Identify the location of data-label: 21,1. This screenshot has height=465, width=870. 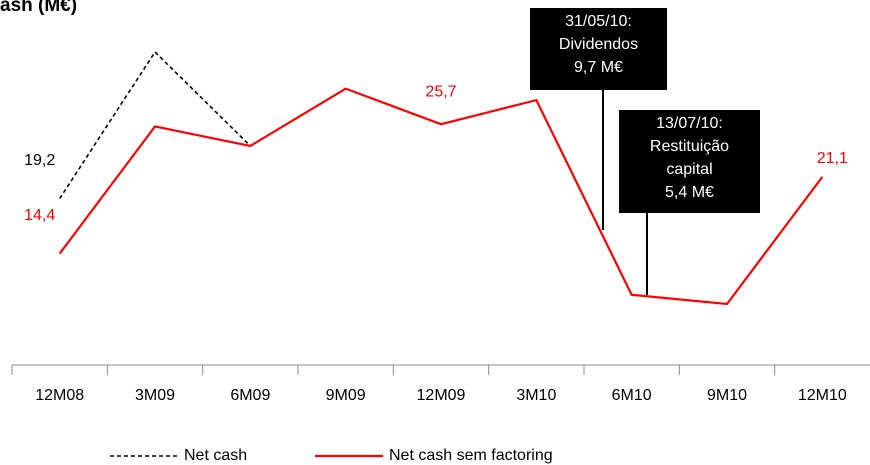
(832, 158).